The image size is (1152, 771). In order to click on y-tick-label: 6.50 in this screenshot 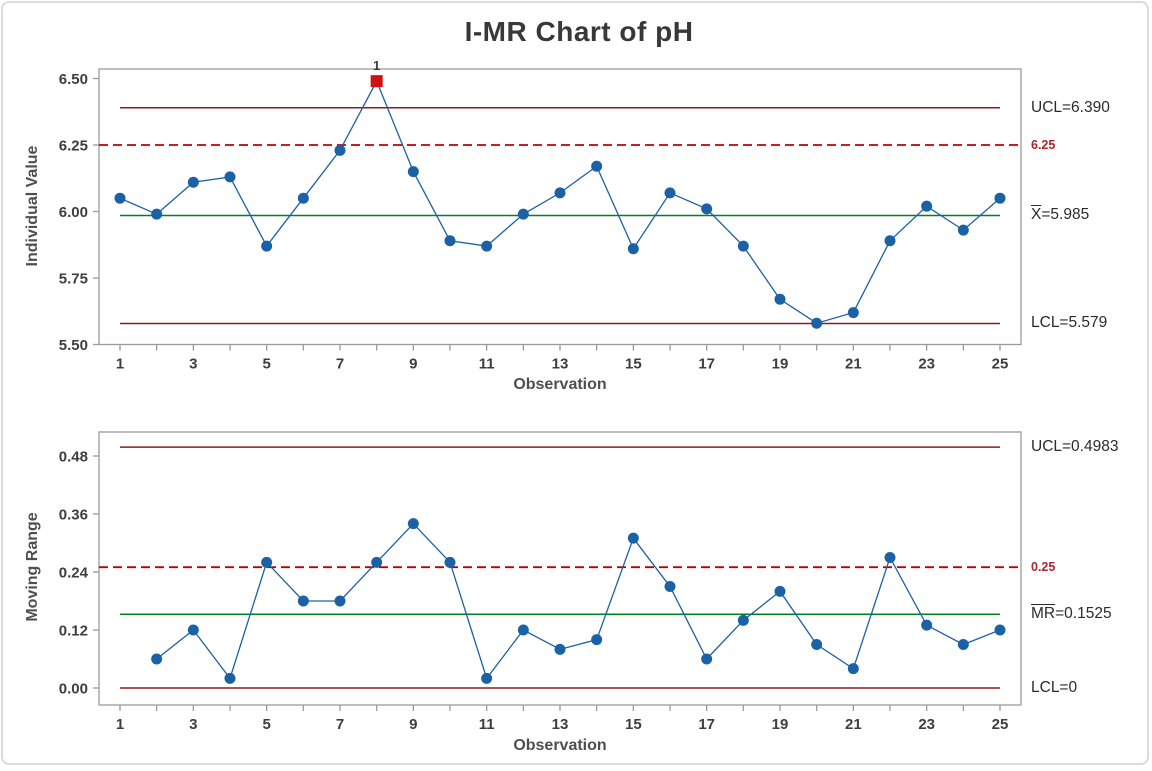, I will do `click(73, 79)`.